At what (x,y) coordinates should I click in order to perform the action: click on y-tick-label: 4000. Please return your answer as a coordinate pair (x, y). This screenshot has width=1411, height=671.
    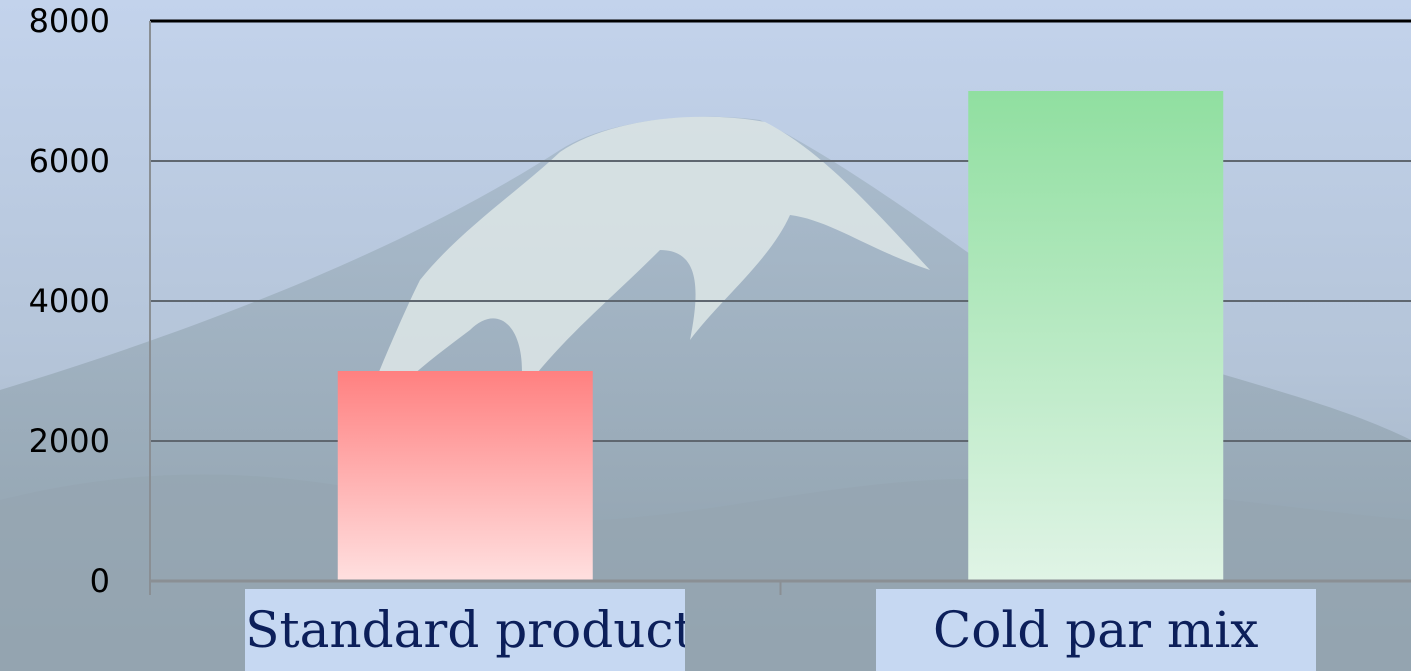
    Looking at the image, I should click on (69, 301).